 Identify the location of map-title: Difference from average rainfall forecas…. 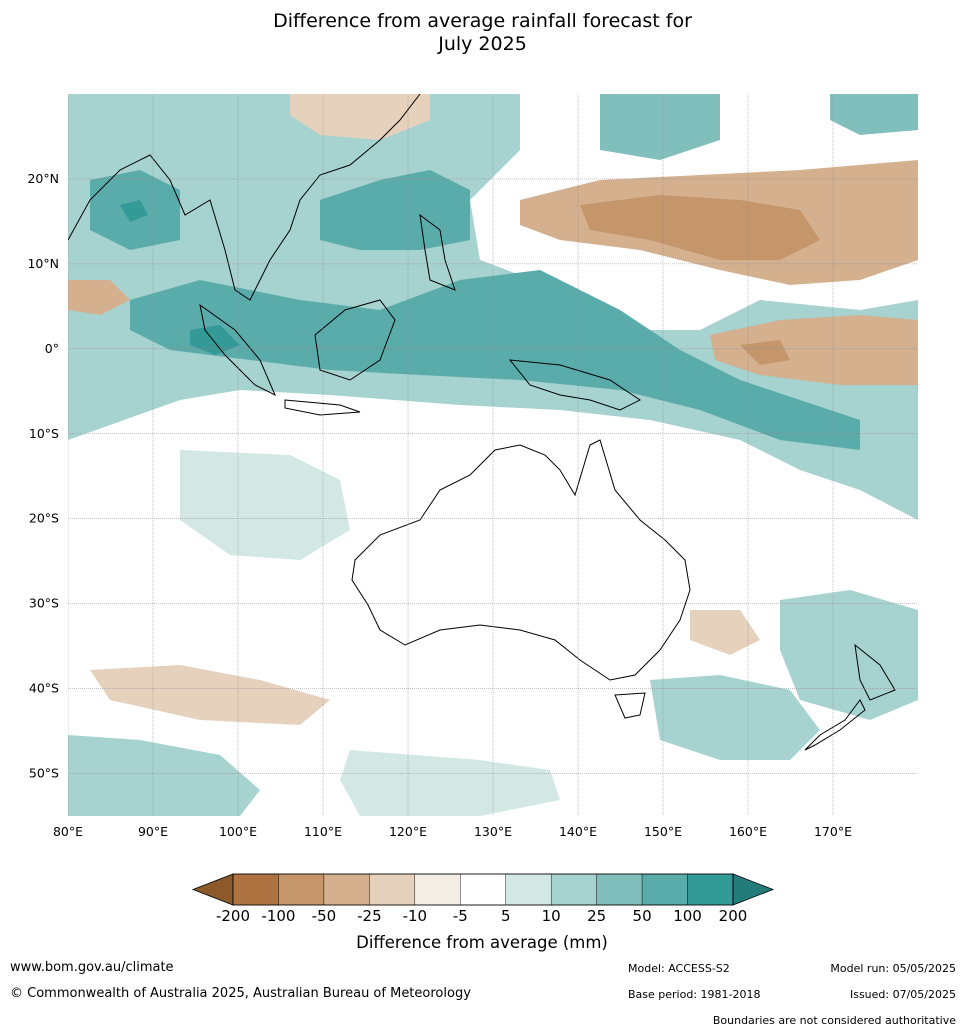
(482, 33).